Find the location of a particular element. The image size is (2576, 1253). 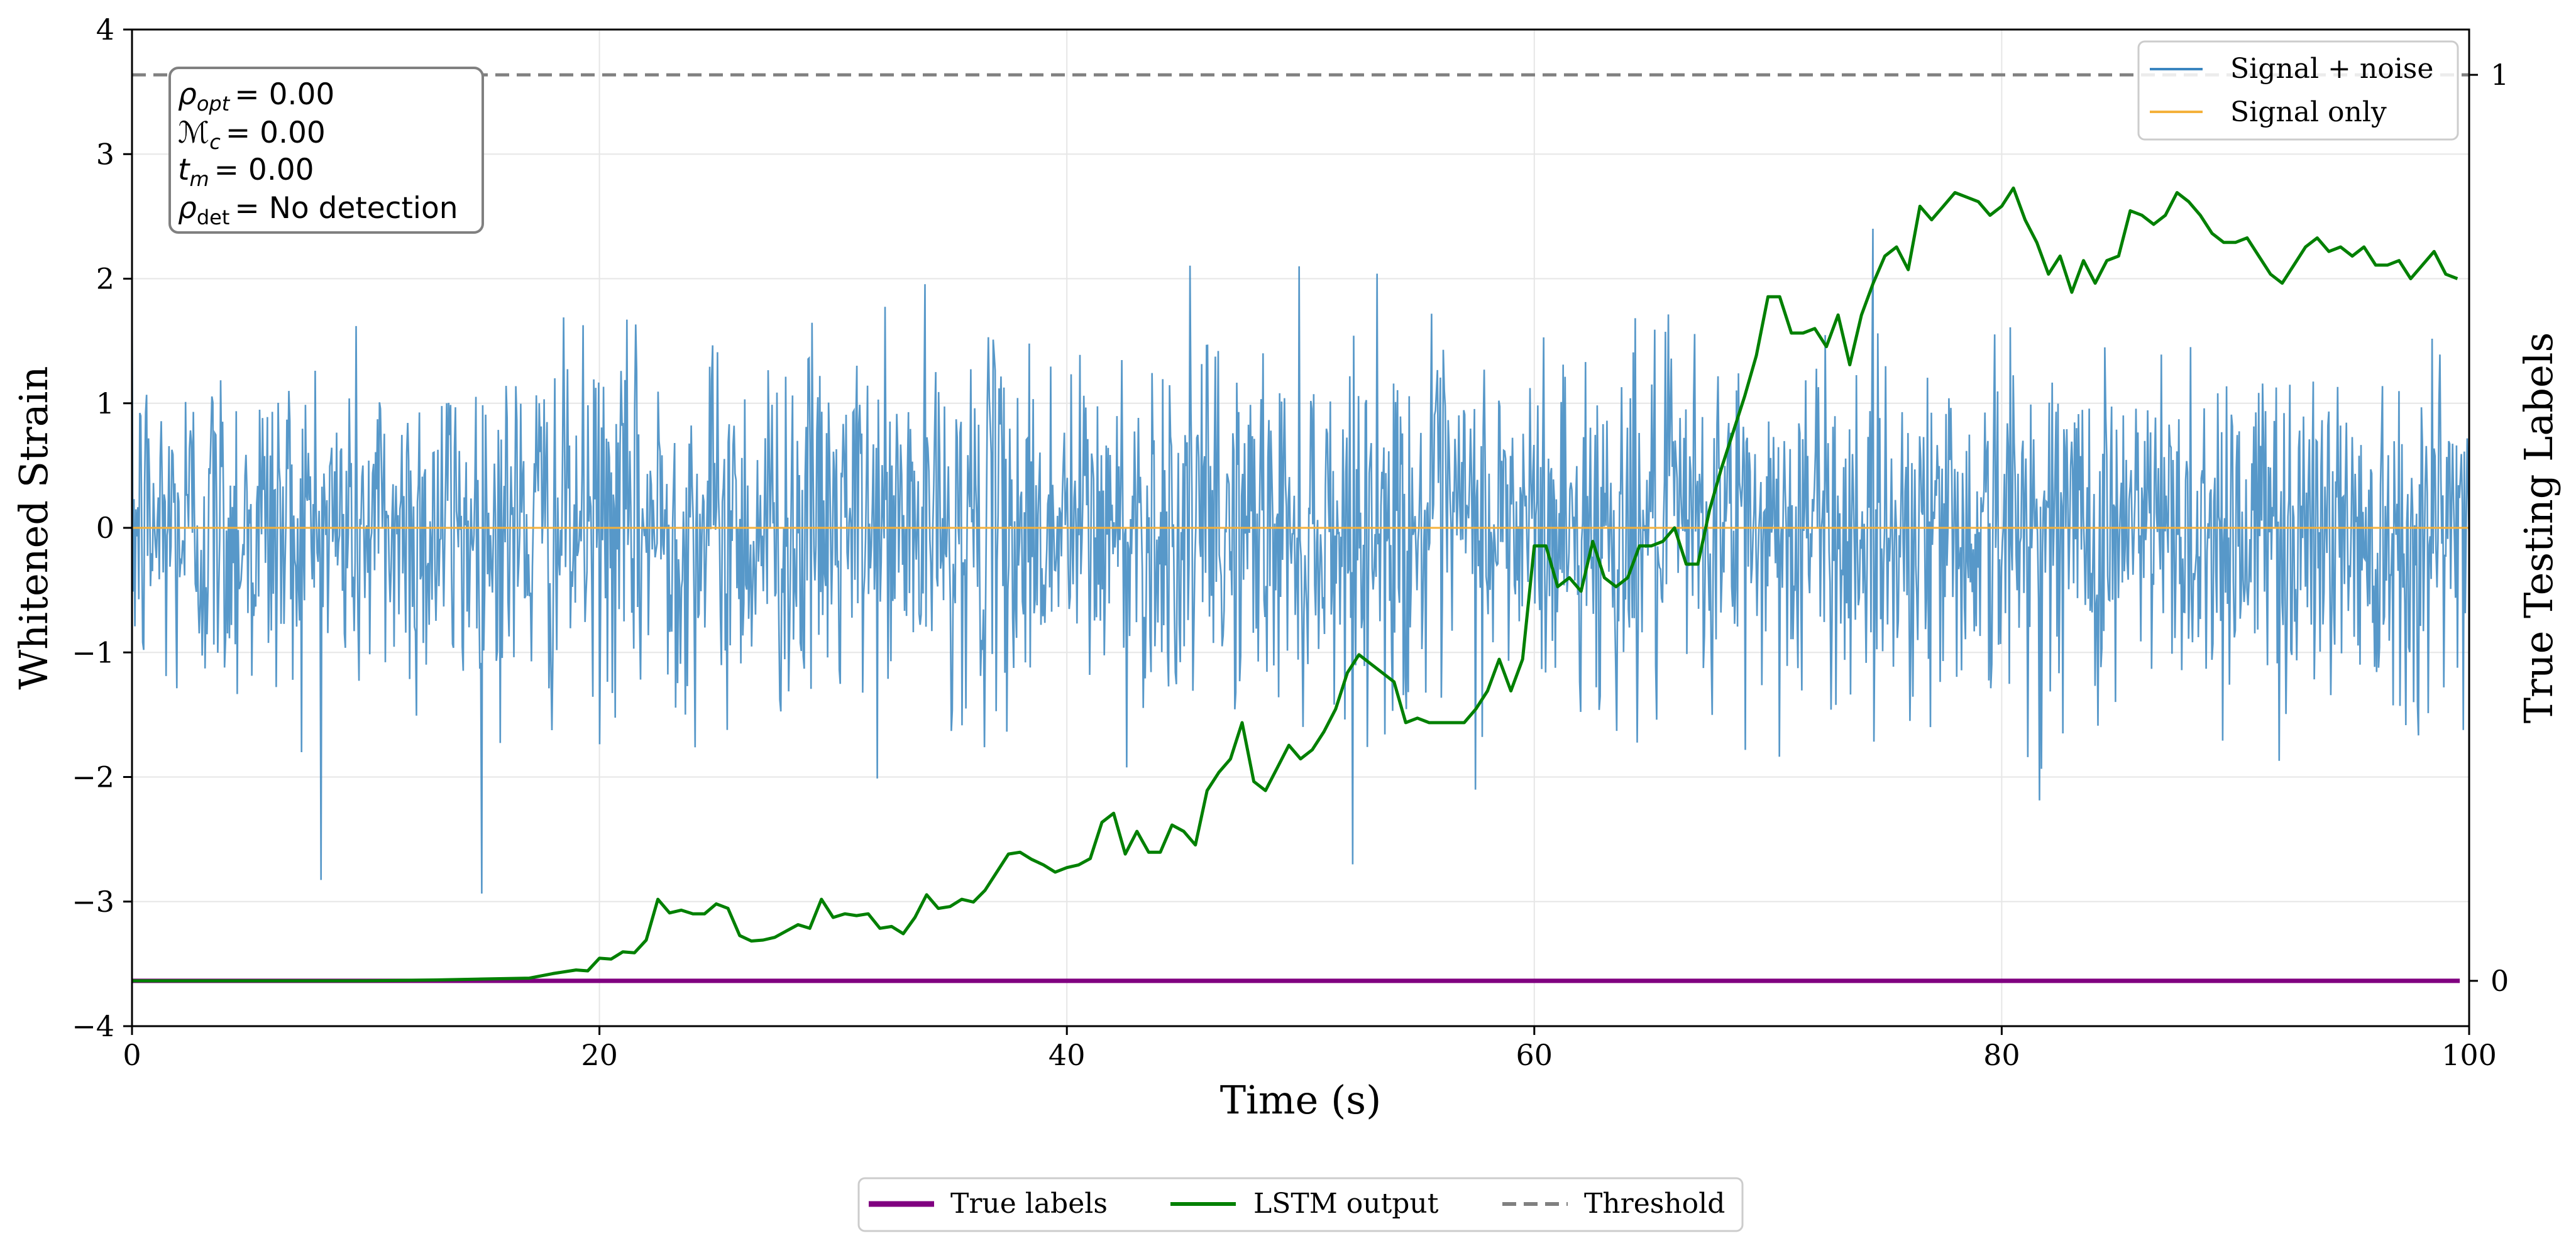

y-tick-label-2: −2 is located at coordinates (93, 777).